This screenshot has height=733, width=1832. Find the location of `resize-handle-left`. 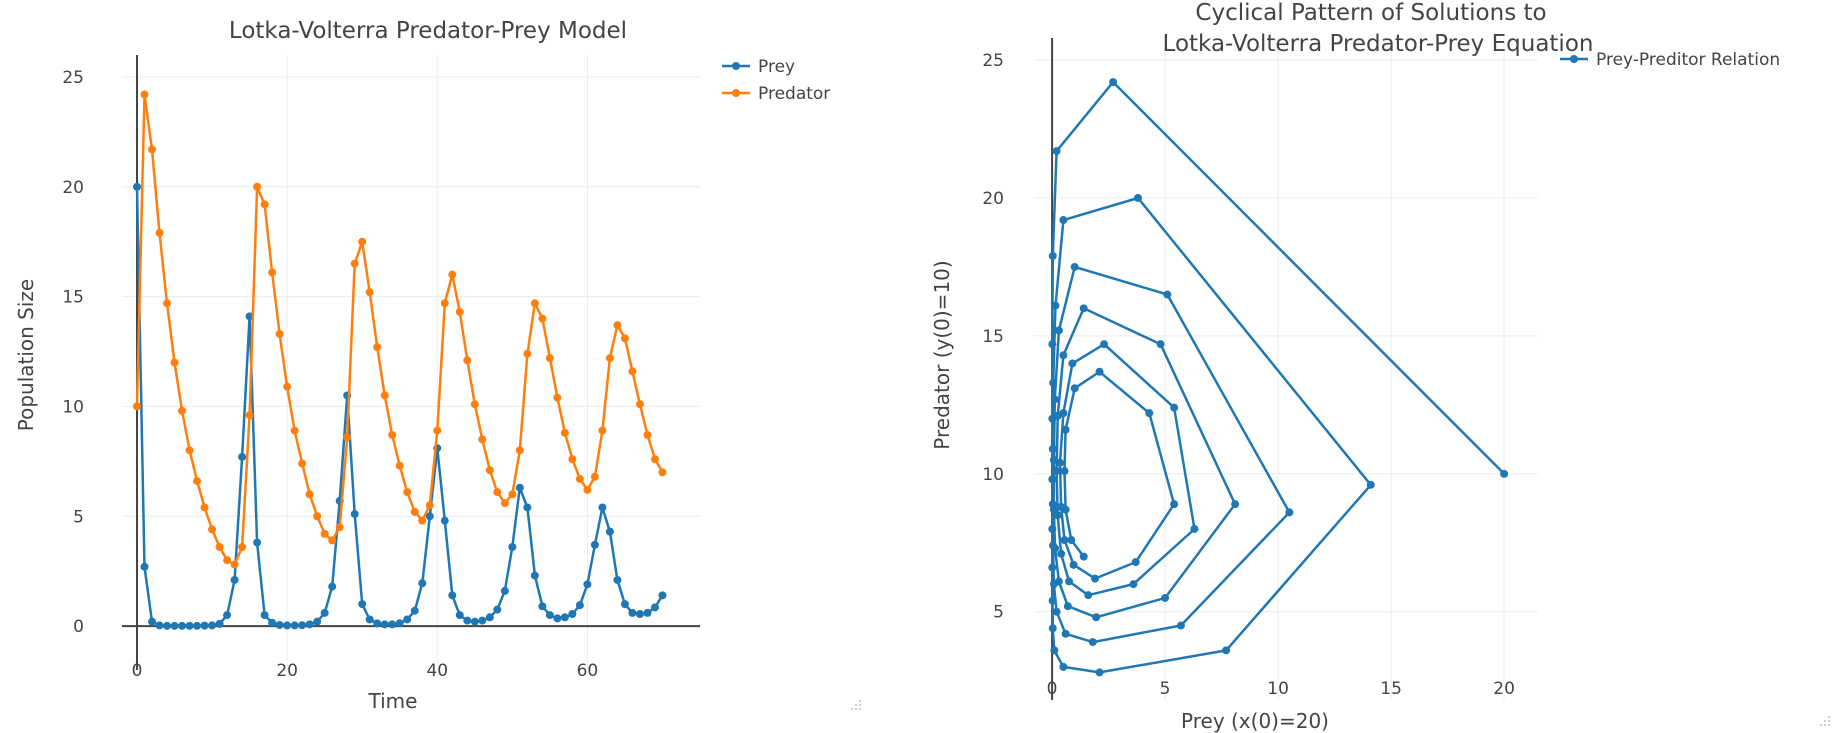

resize-handle-left is located at coordinates (856, 705).